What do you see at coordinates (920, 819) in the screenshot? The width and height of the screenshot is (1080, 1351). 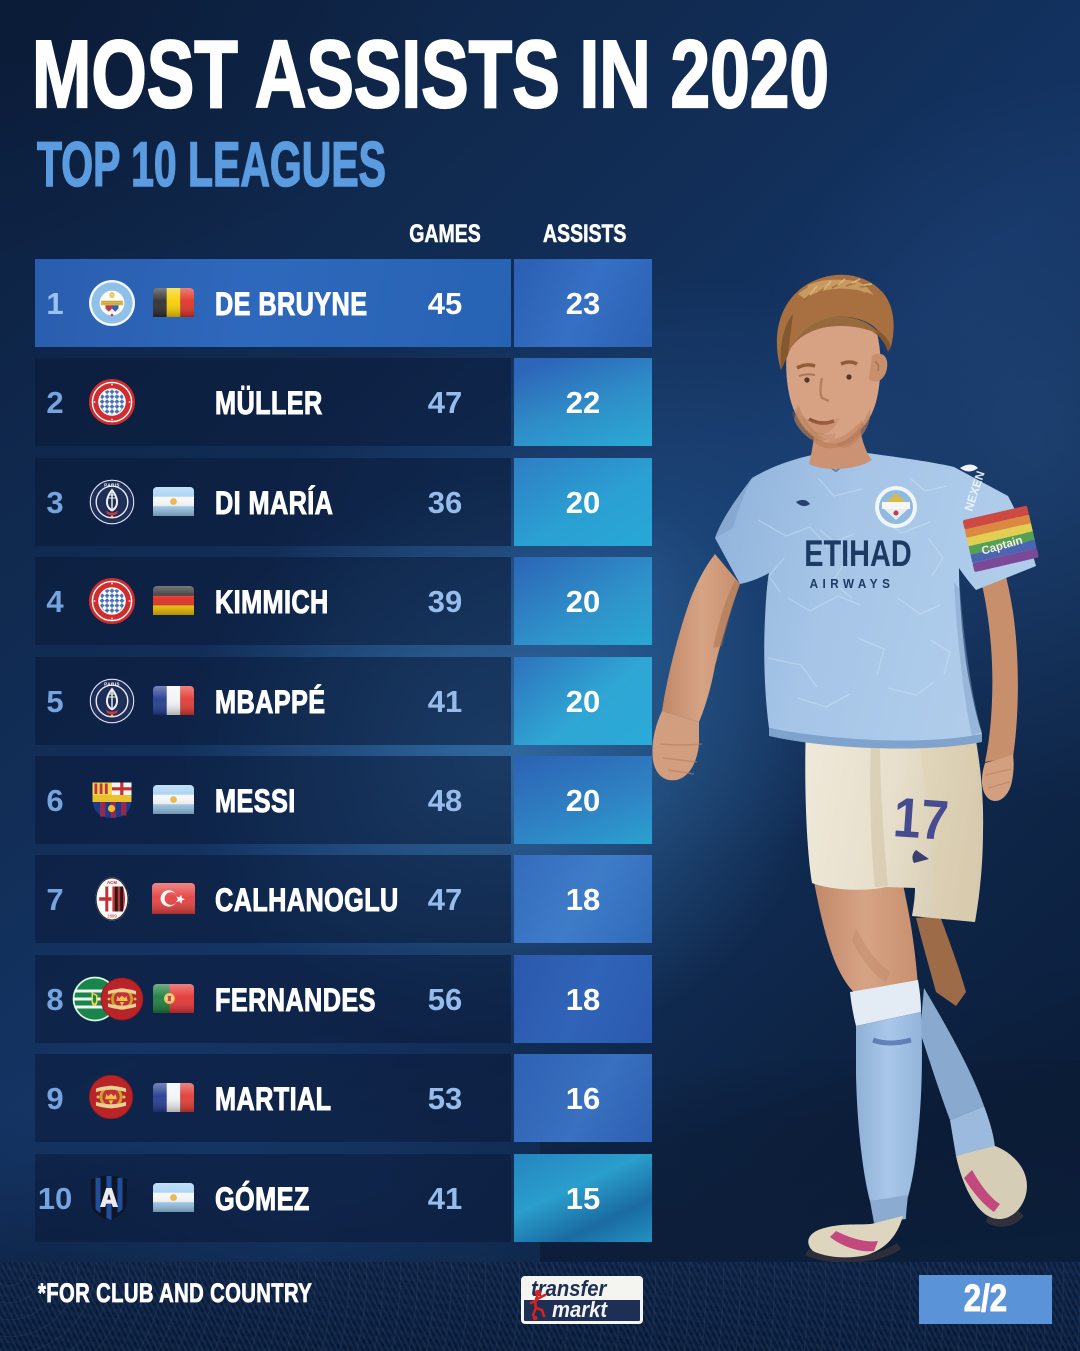 I see `svg-text: 17` at bounding box center [920, 819].